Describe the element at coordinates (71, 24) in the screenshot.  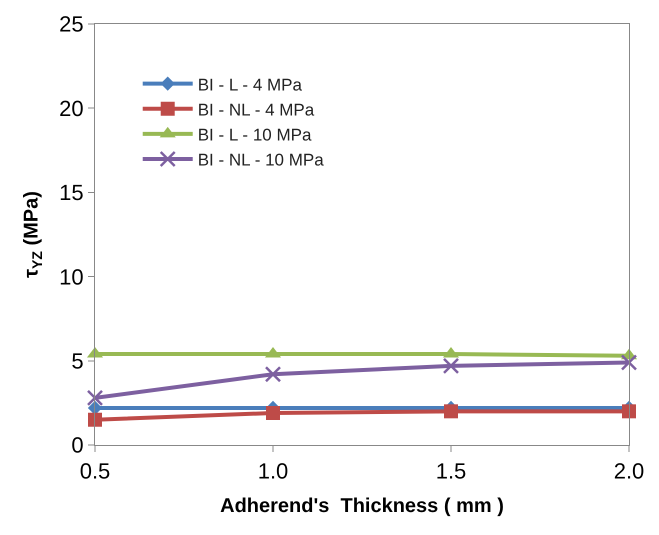
I see `y-tick-label: 25` at that location.